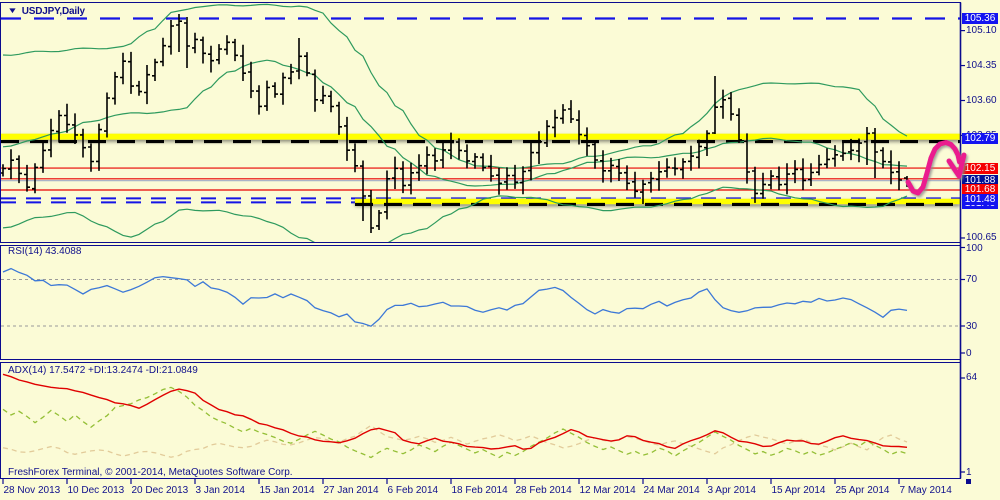  What do you see at coordinates (32, 490) in the screenshot?
I see `date-label: 28 Nov 2013` at bounding box center [32, 490].